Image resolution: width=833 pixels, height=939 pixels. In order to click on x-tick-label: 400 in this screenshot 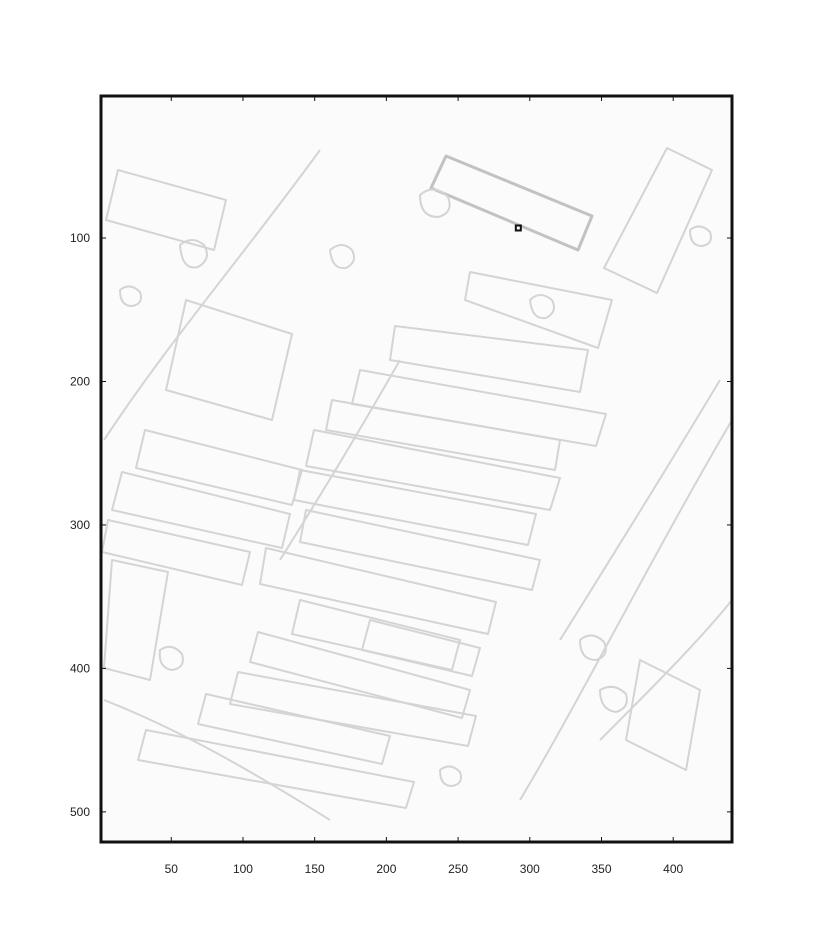, I will do `click(673, 869)`.